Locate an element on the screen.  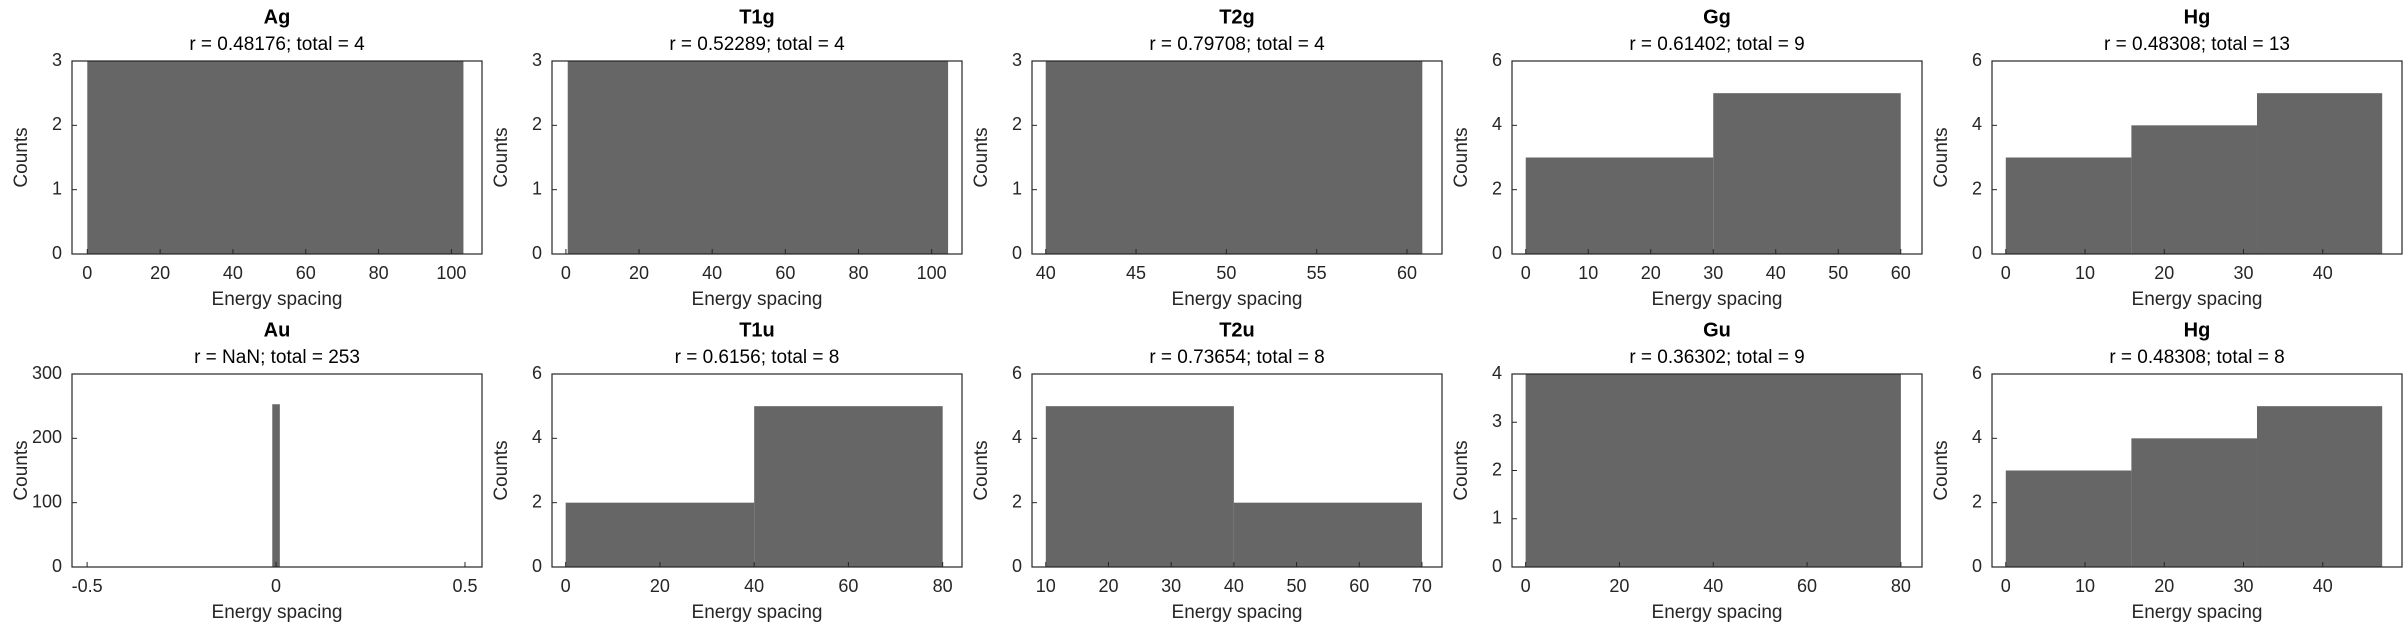
chart-title: Au is located at coordinates (277, 330).